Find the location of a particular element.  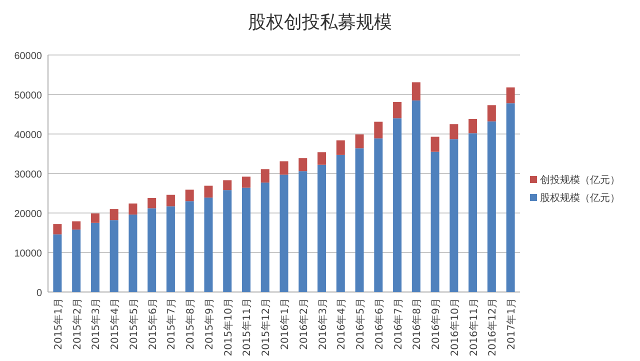

y-tick-label: 10000 is located at coordinates (28, 254).